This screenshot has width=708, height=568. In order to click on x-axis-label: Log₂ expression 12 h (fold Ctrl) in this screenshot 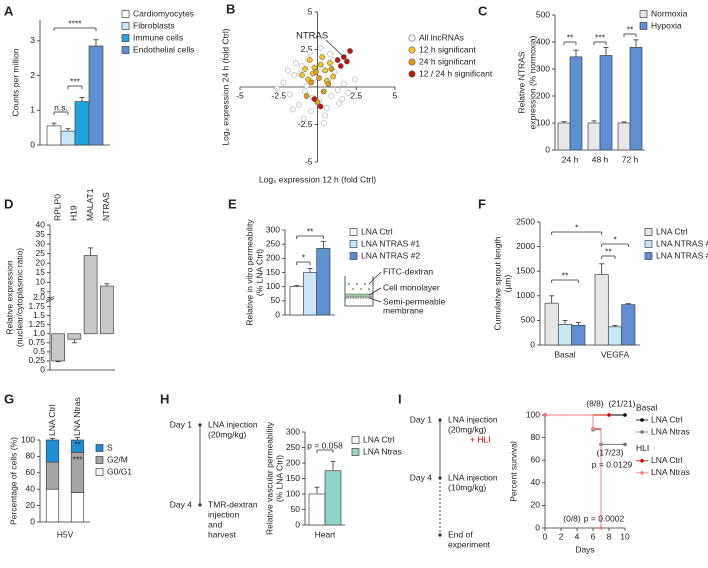, I will do `click(317, 179)`.